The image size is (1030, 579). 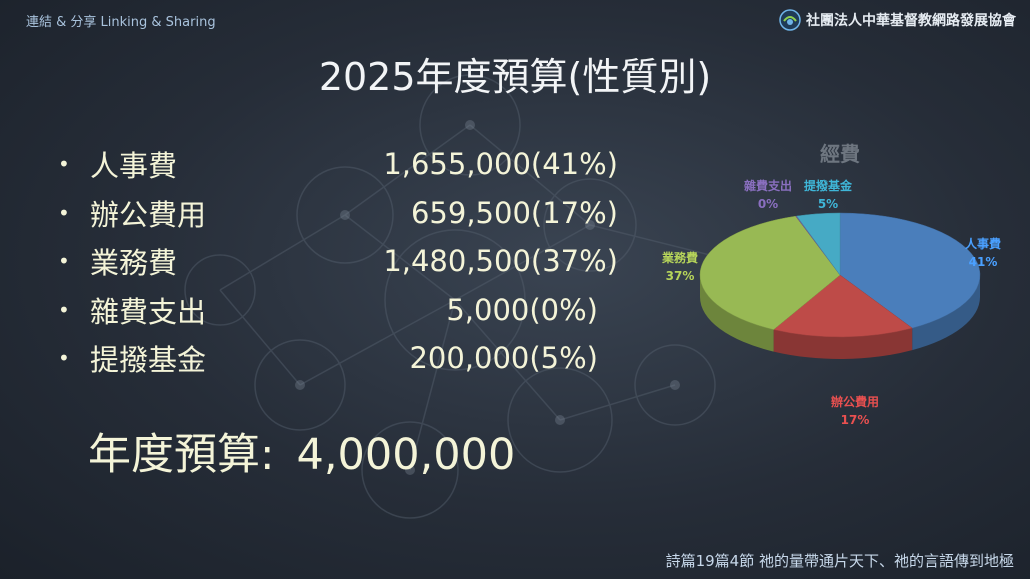 I want to click on pie-slice-percent-label: 5%, so click(x=828, y=204).